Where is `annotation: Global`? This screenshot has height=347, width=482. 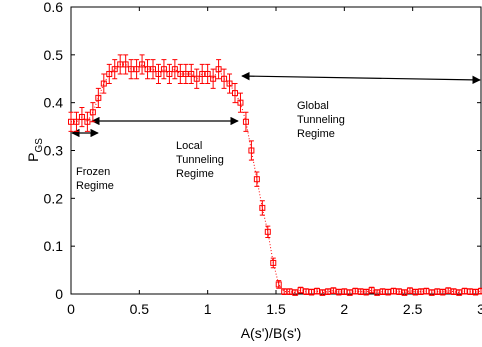 annotation: Global is located at coordinates (313, 106).